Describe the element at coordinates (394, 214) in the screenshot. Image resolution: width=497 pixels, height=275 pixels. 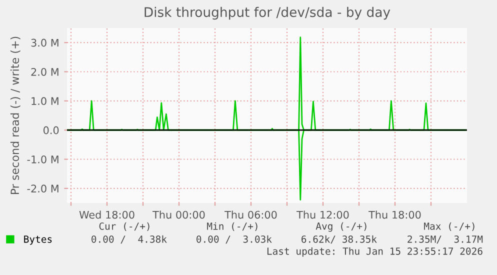
I see `x-tick-label: Thu 18:00` at that location.